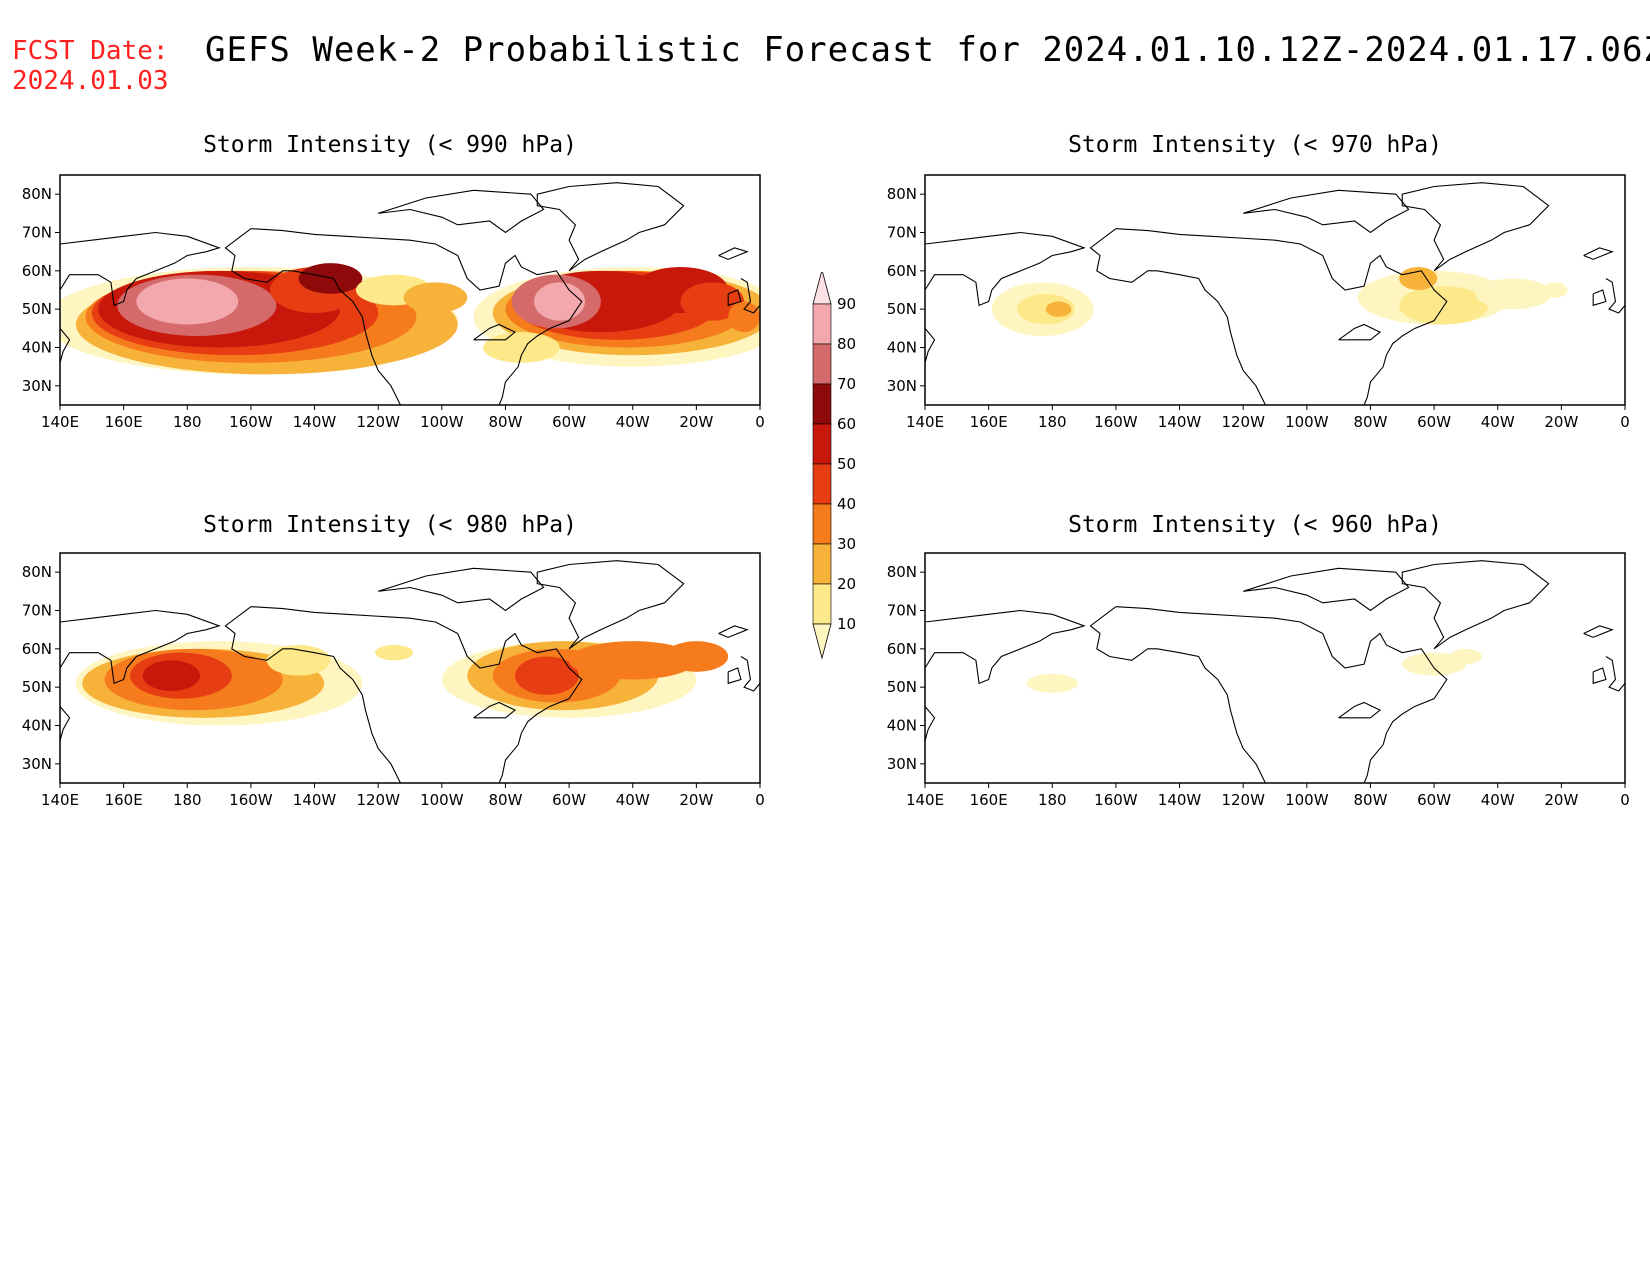 The height and width of the screenshot is (1275, 1650). What do you see at coordinates (1434, 422) in the screenshot?
I see `lon-label: 60W` at bounding box center [1434, 422].